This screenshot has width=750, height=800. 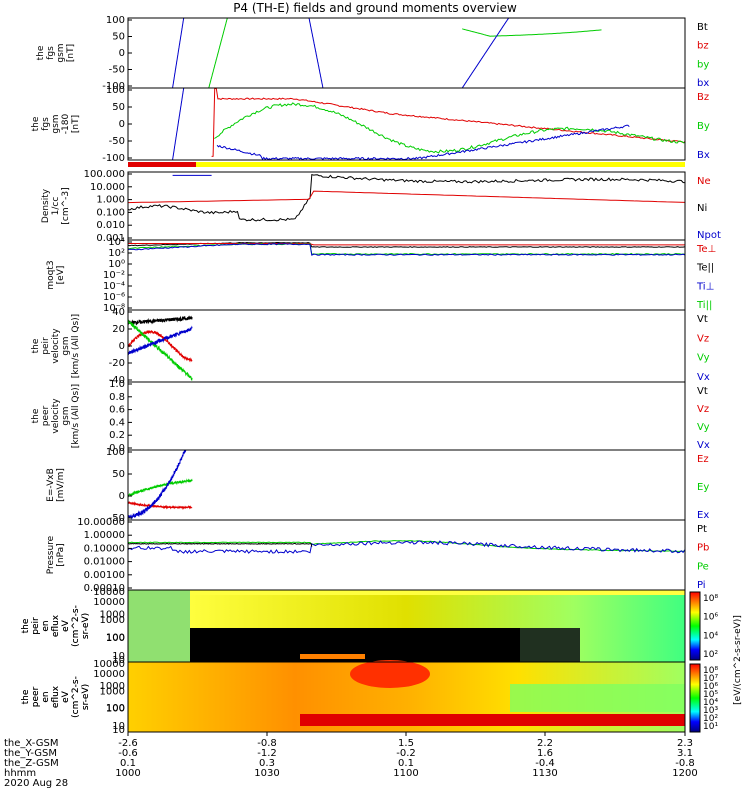 I want to click on y-tick-label: 20, so click(x=118, y=329).